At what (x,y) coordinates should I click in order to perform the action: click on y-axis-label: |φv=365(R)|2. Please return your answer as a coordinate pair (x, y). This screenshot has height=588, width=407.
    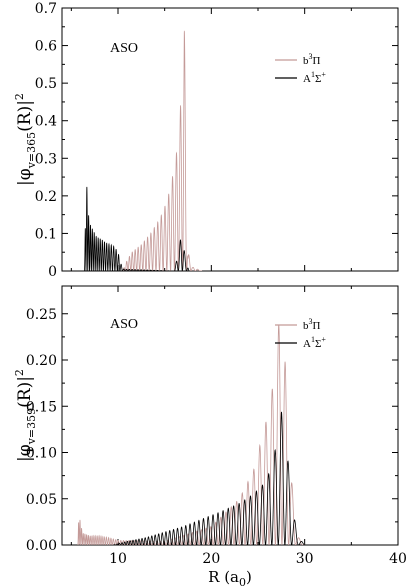
    Looking at the image, I should click on (25, 139).